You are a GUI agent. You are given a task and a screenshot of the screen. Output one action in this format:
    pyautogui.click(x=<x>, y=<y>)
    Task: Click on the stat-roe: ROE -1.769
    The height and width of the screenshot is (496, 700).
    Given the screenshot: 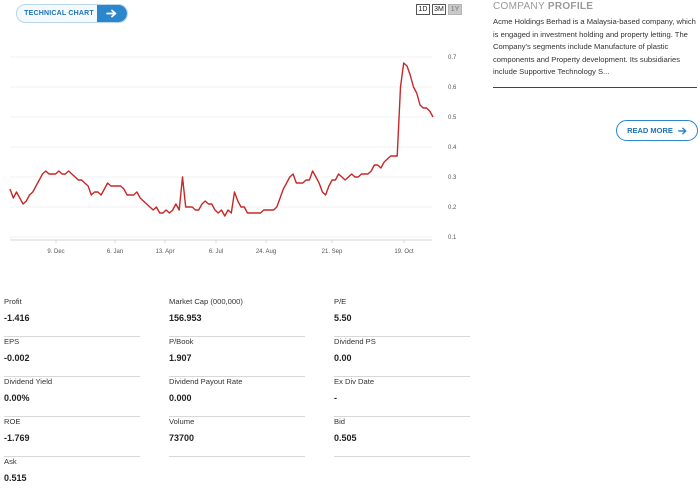 What is the action you would take?
    pyautogui.click(x=72, y=437)
    